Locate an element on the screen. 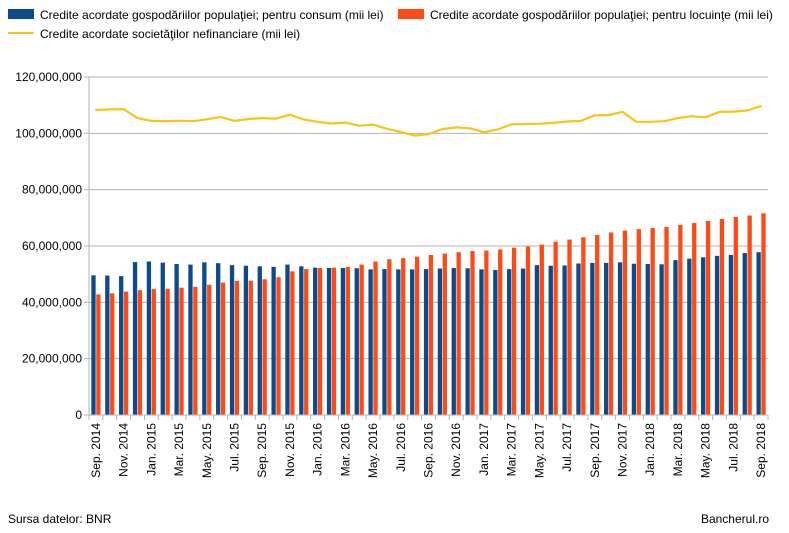 This screenshot has height=533, width=789. y-tick-label: 80,000,000 is located at coordinates (52, 190).